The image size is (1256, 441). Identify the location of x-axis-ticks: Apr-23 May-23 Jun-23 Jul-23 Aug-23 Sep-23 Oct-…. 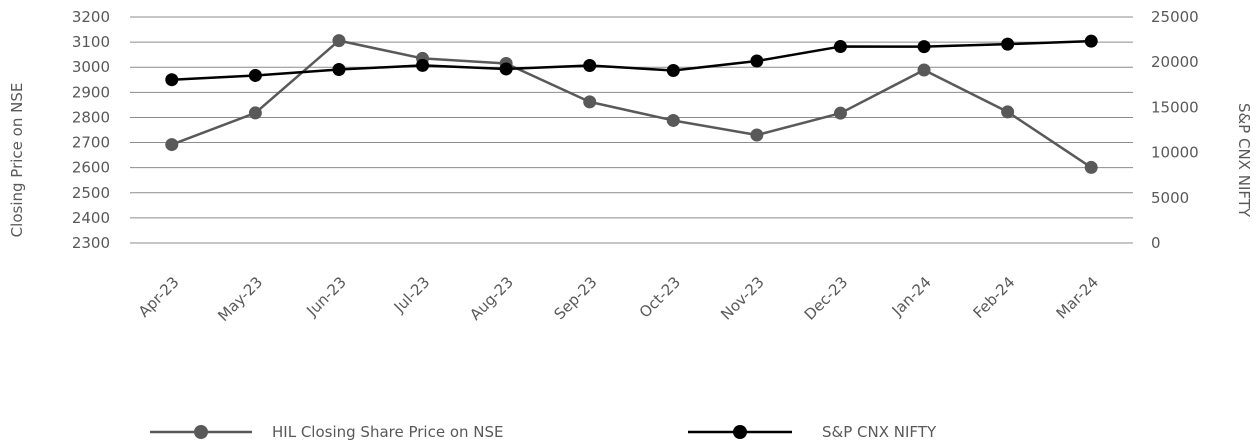
(618, 299).